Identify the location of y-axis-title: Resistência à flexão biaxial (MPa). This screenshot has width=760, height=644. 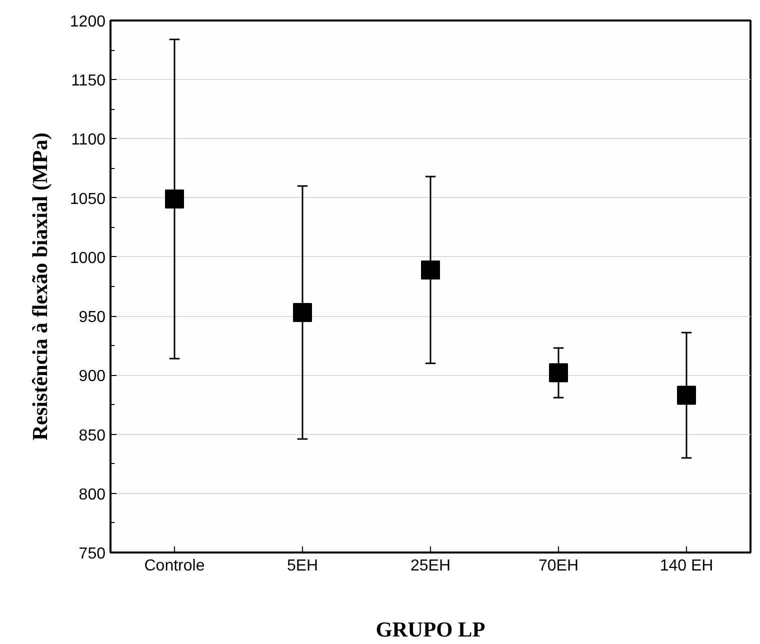
(40, 286).